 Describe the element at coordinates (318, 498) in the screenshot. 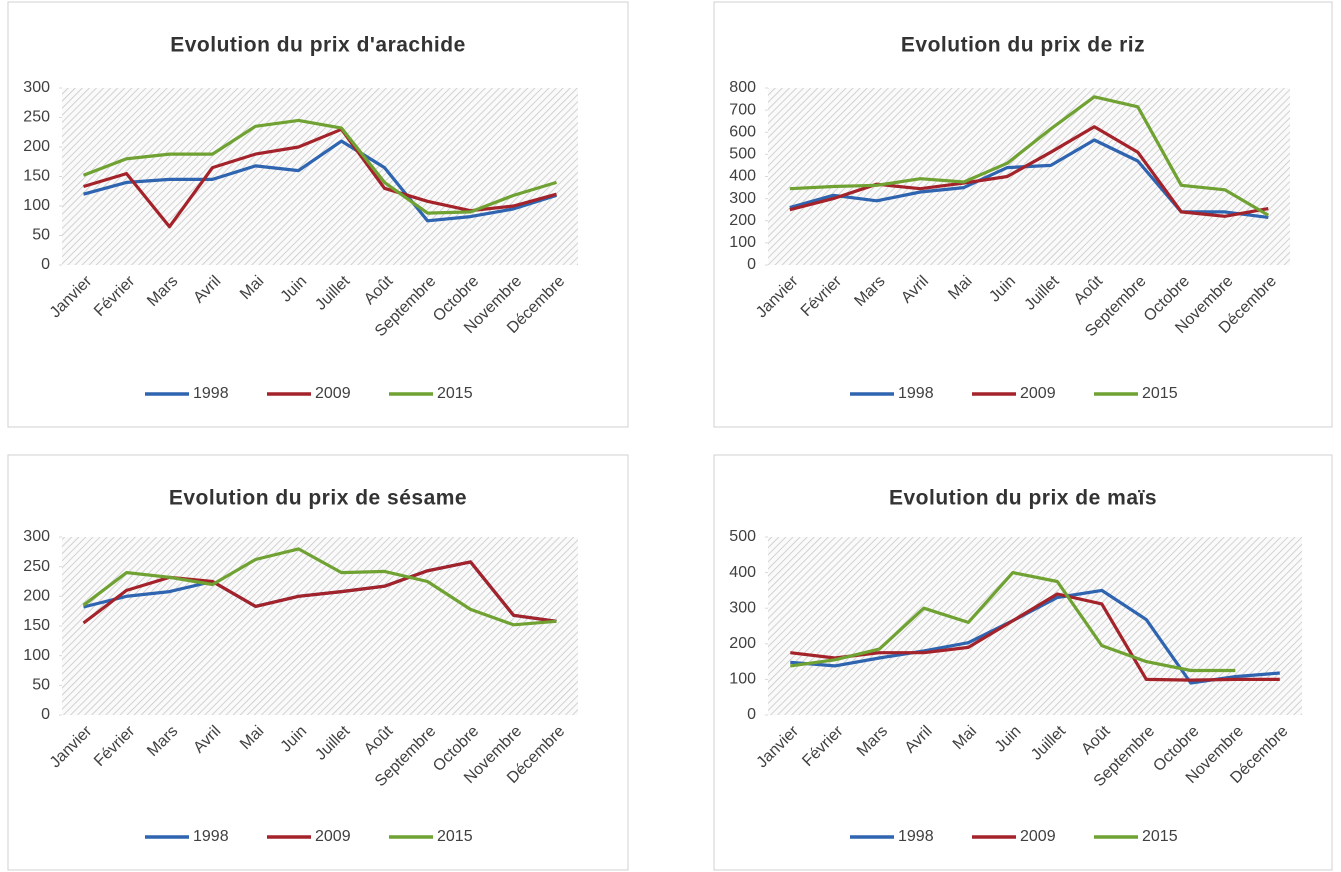

I see `chart-title: Evolution du prix de sésame` at that location.